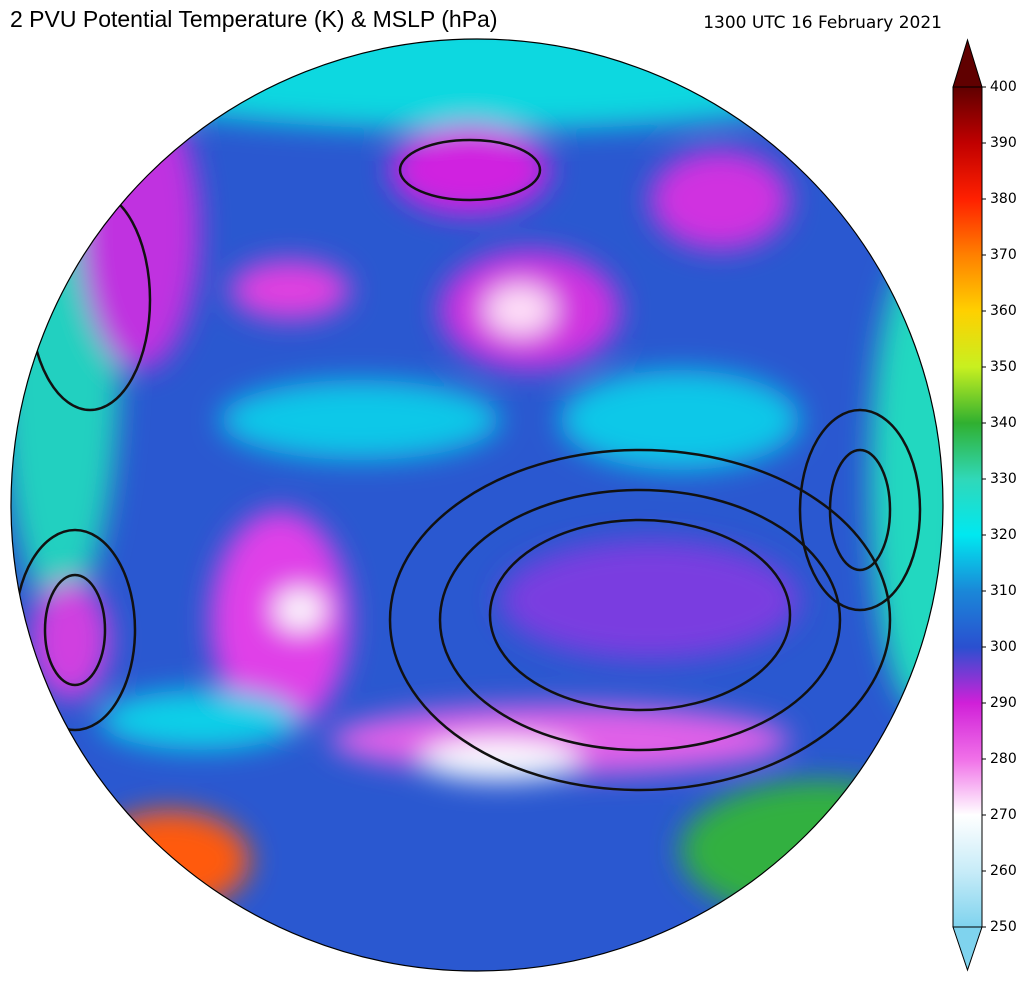 This screenshot has height=982, width=1031. I want to click on timestamp: 1300 UTC 16 February 2021, so click(822, 23).